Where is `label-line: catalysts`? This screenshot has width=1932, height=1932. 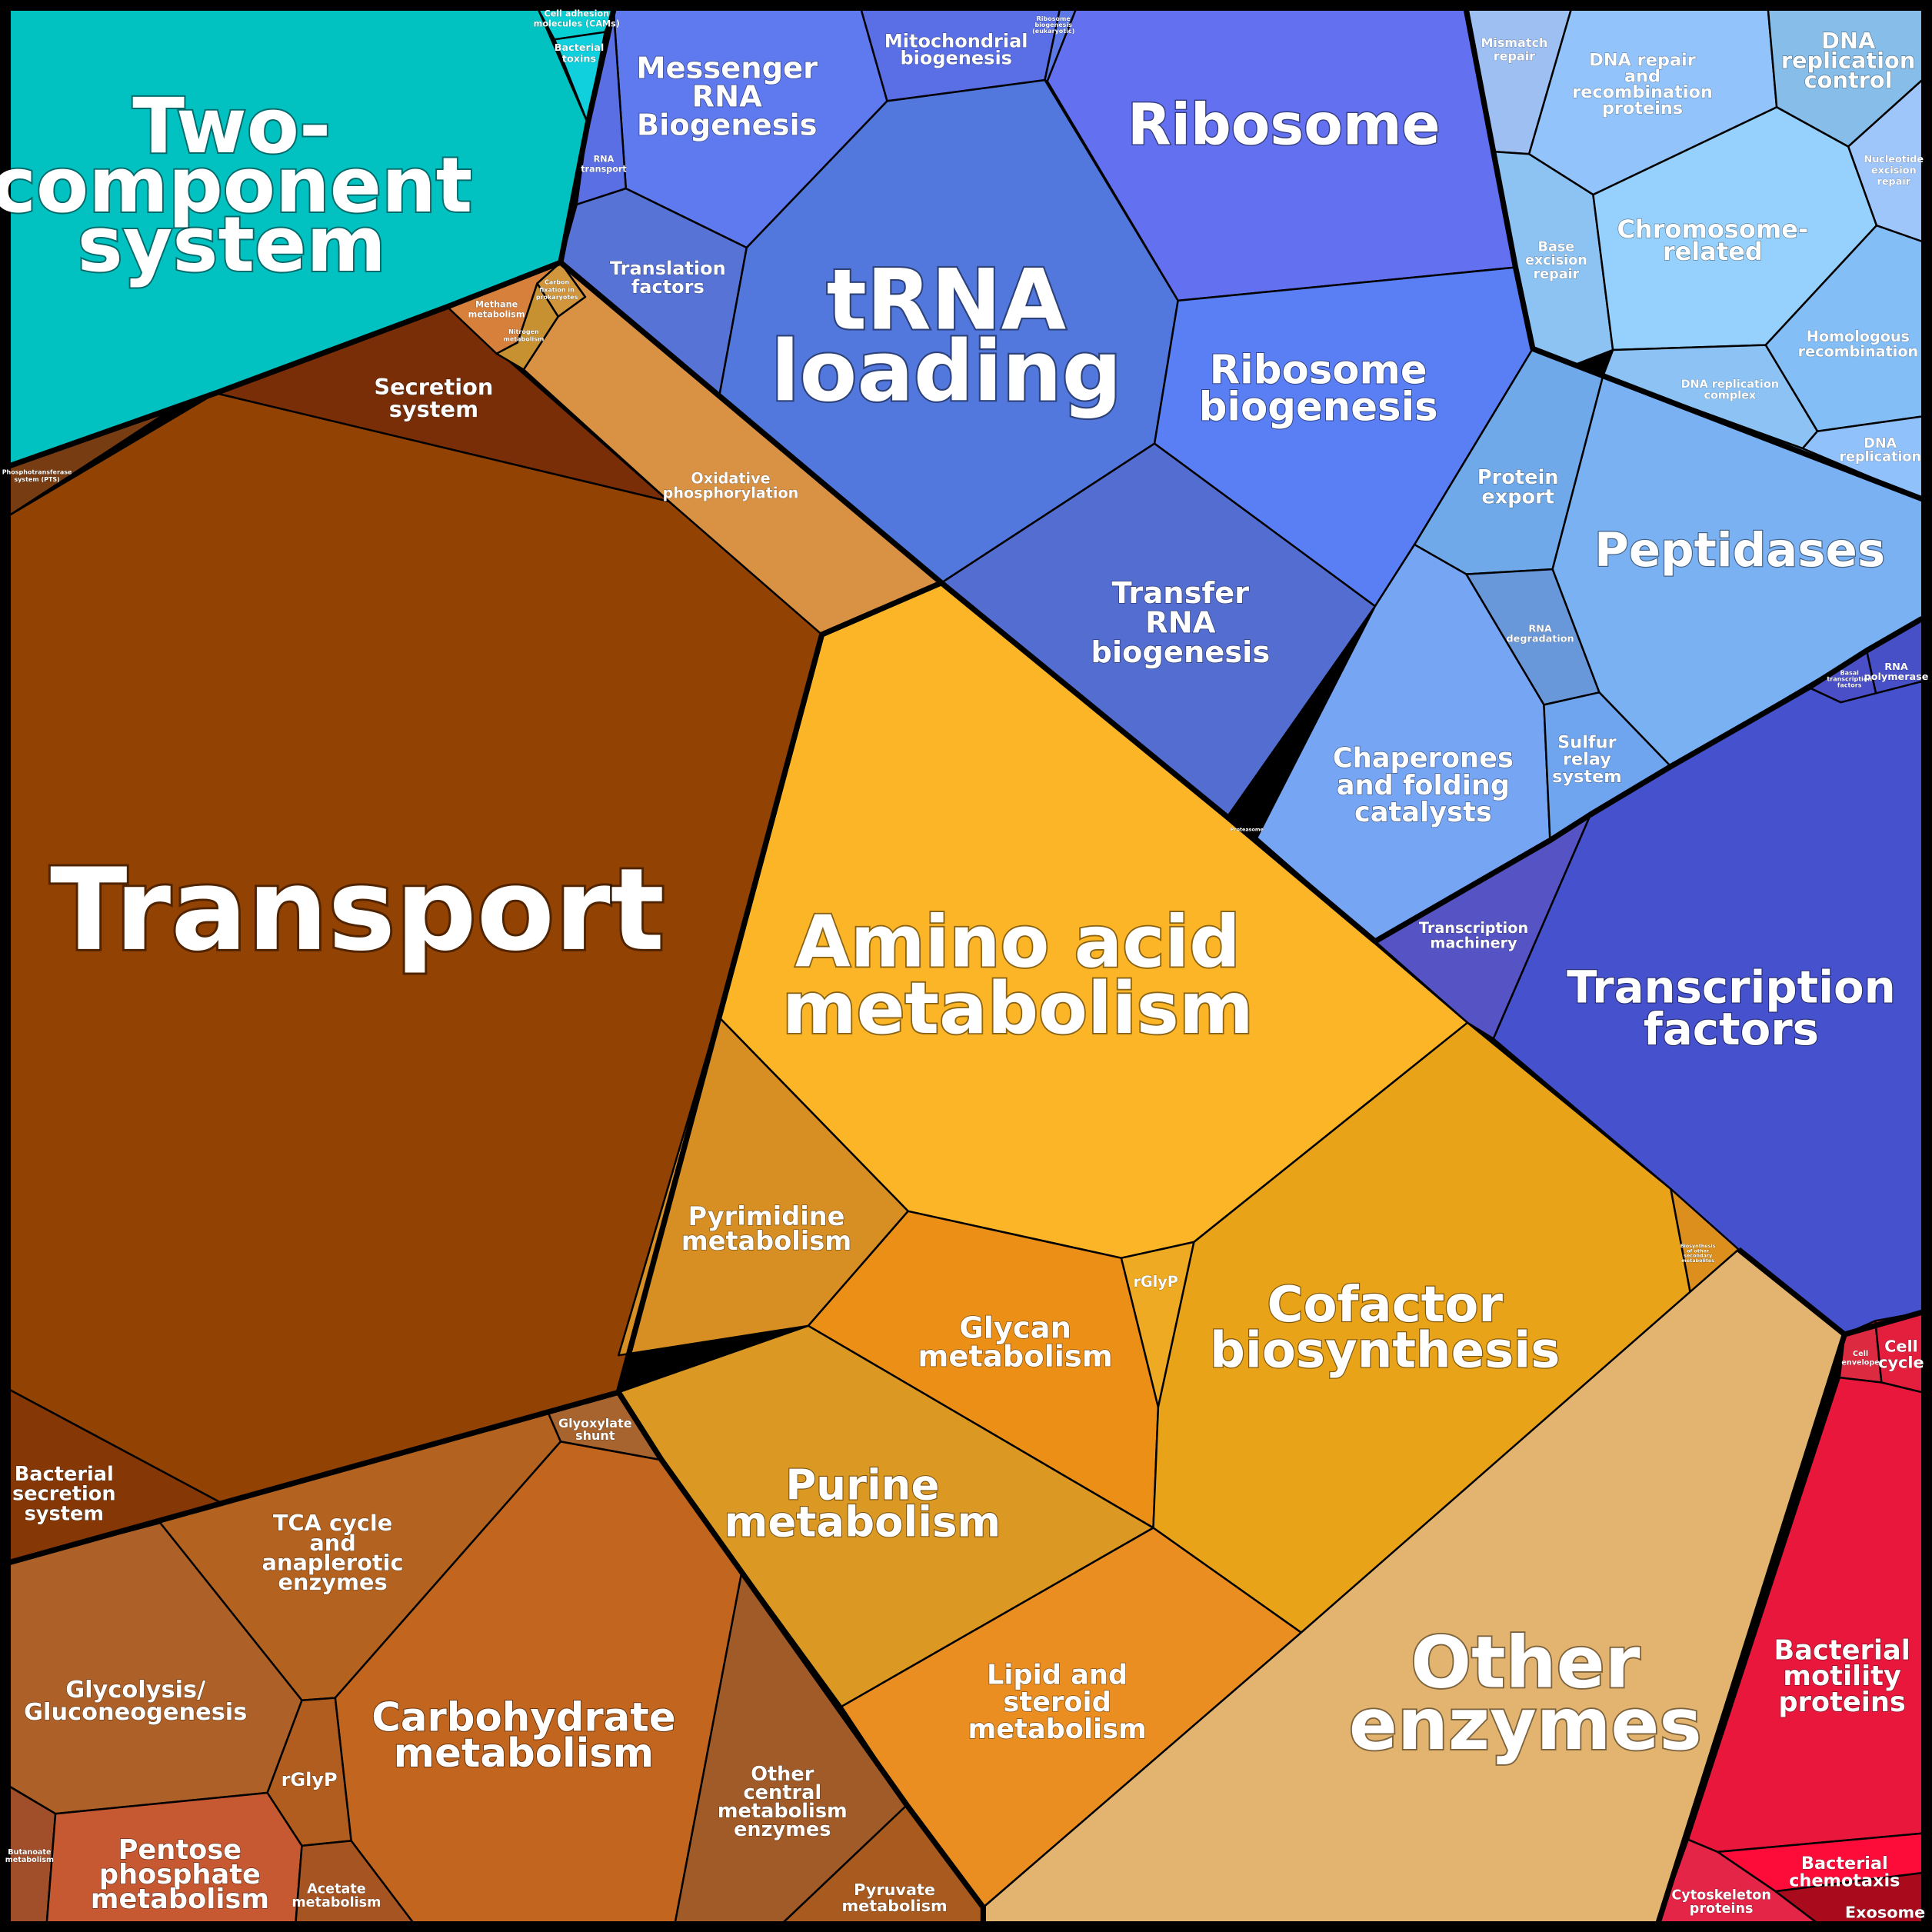
label-line: catalysts is located at coordinates (1423, 812).